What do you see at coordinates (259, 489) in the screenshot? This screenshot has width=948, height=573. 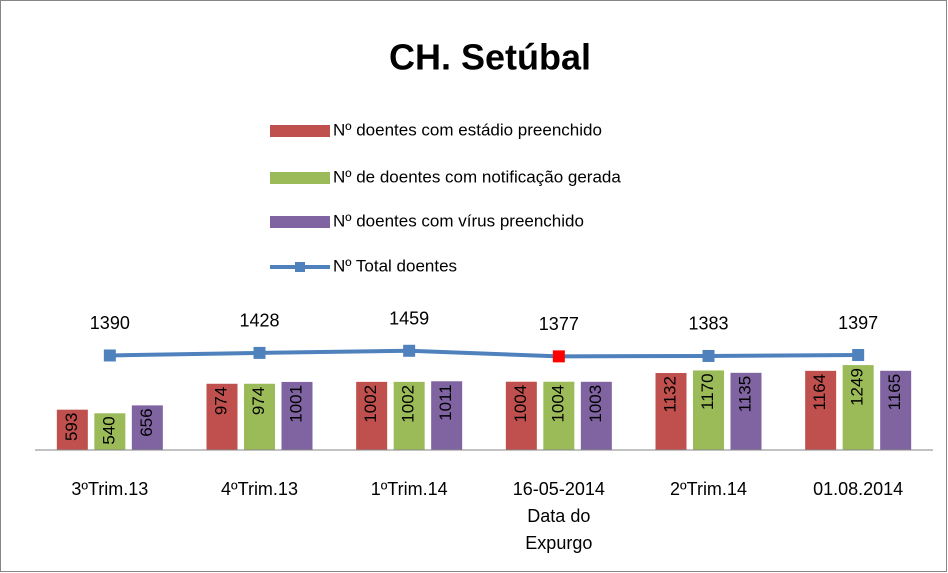 I see `x-tick-label: 4ºTrim.13` at bounding box center [259, 489].